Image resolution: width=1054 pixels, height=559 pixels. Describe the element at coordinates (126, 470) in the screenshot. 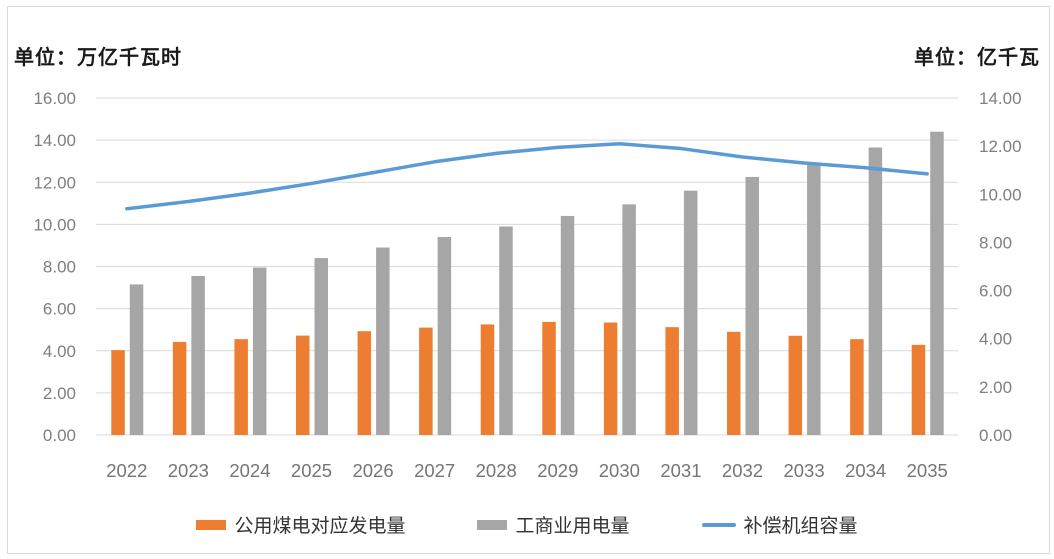

I see `x-axis-label-2022: 2022` at that location.